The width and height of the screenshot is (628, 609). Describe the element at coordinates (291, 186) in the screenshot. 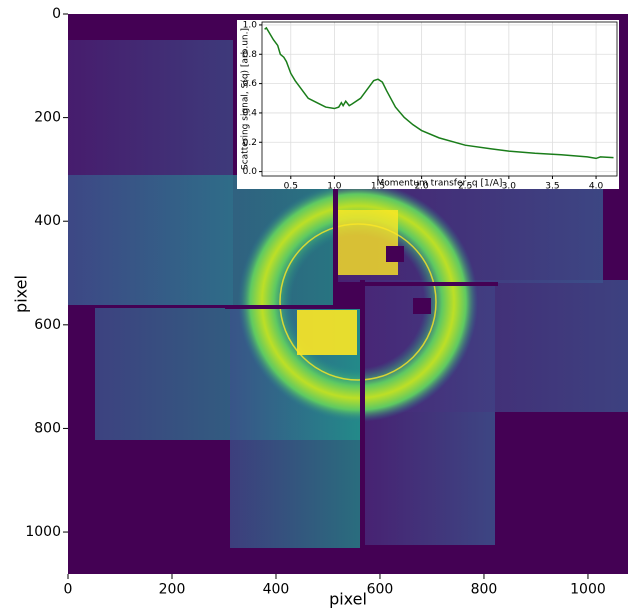

I see `x-tick-label: 0.5` at that location.